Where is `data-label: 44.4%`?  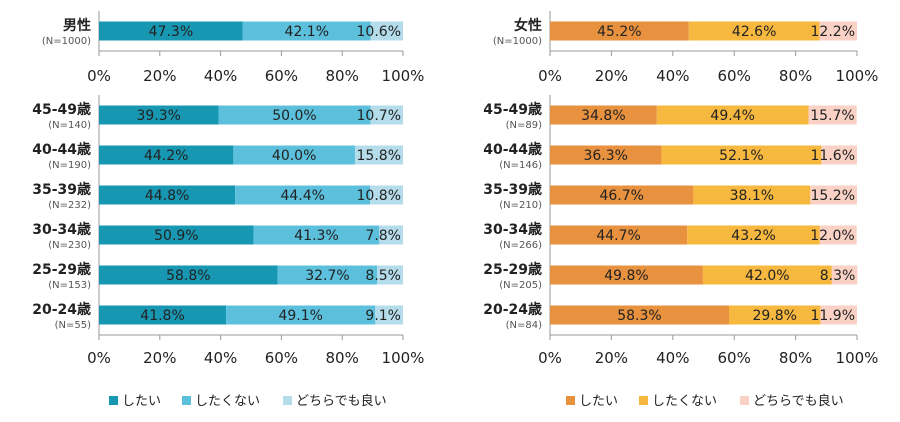
data-label: 44.4% is located at coordinates (302, 196).